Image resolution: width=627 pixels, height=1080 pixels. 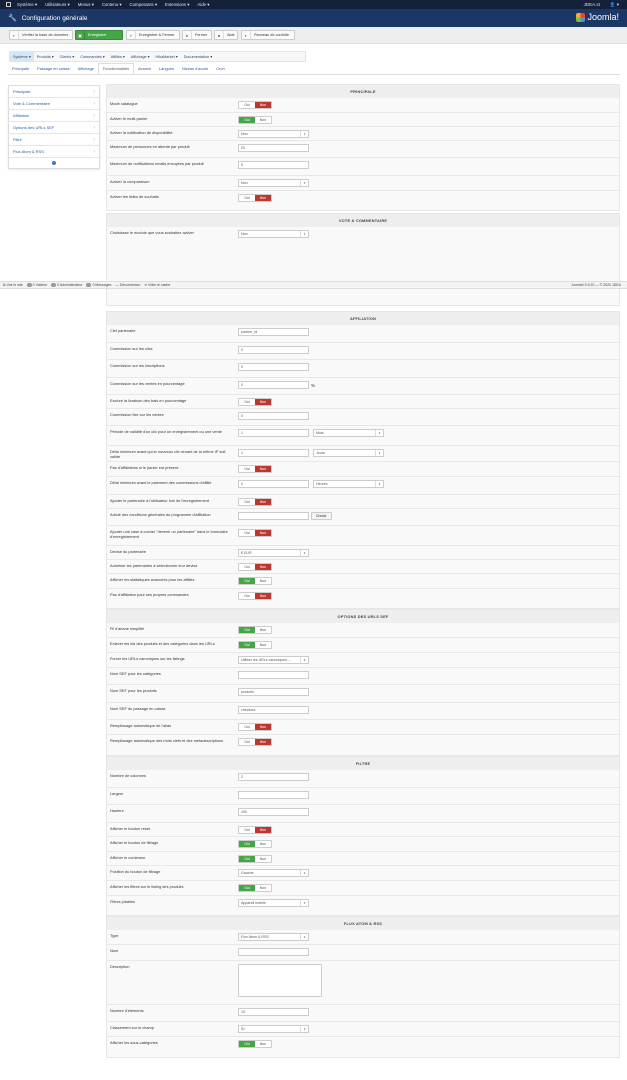 I want to click on menu-item-documentation: Documentation ▾, so click(x=198, y=57).